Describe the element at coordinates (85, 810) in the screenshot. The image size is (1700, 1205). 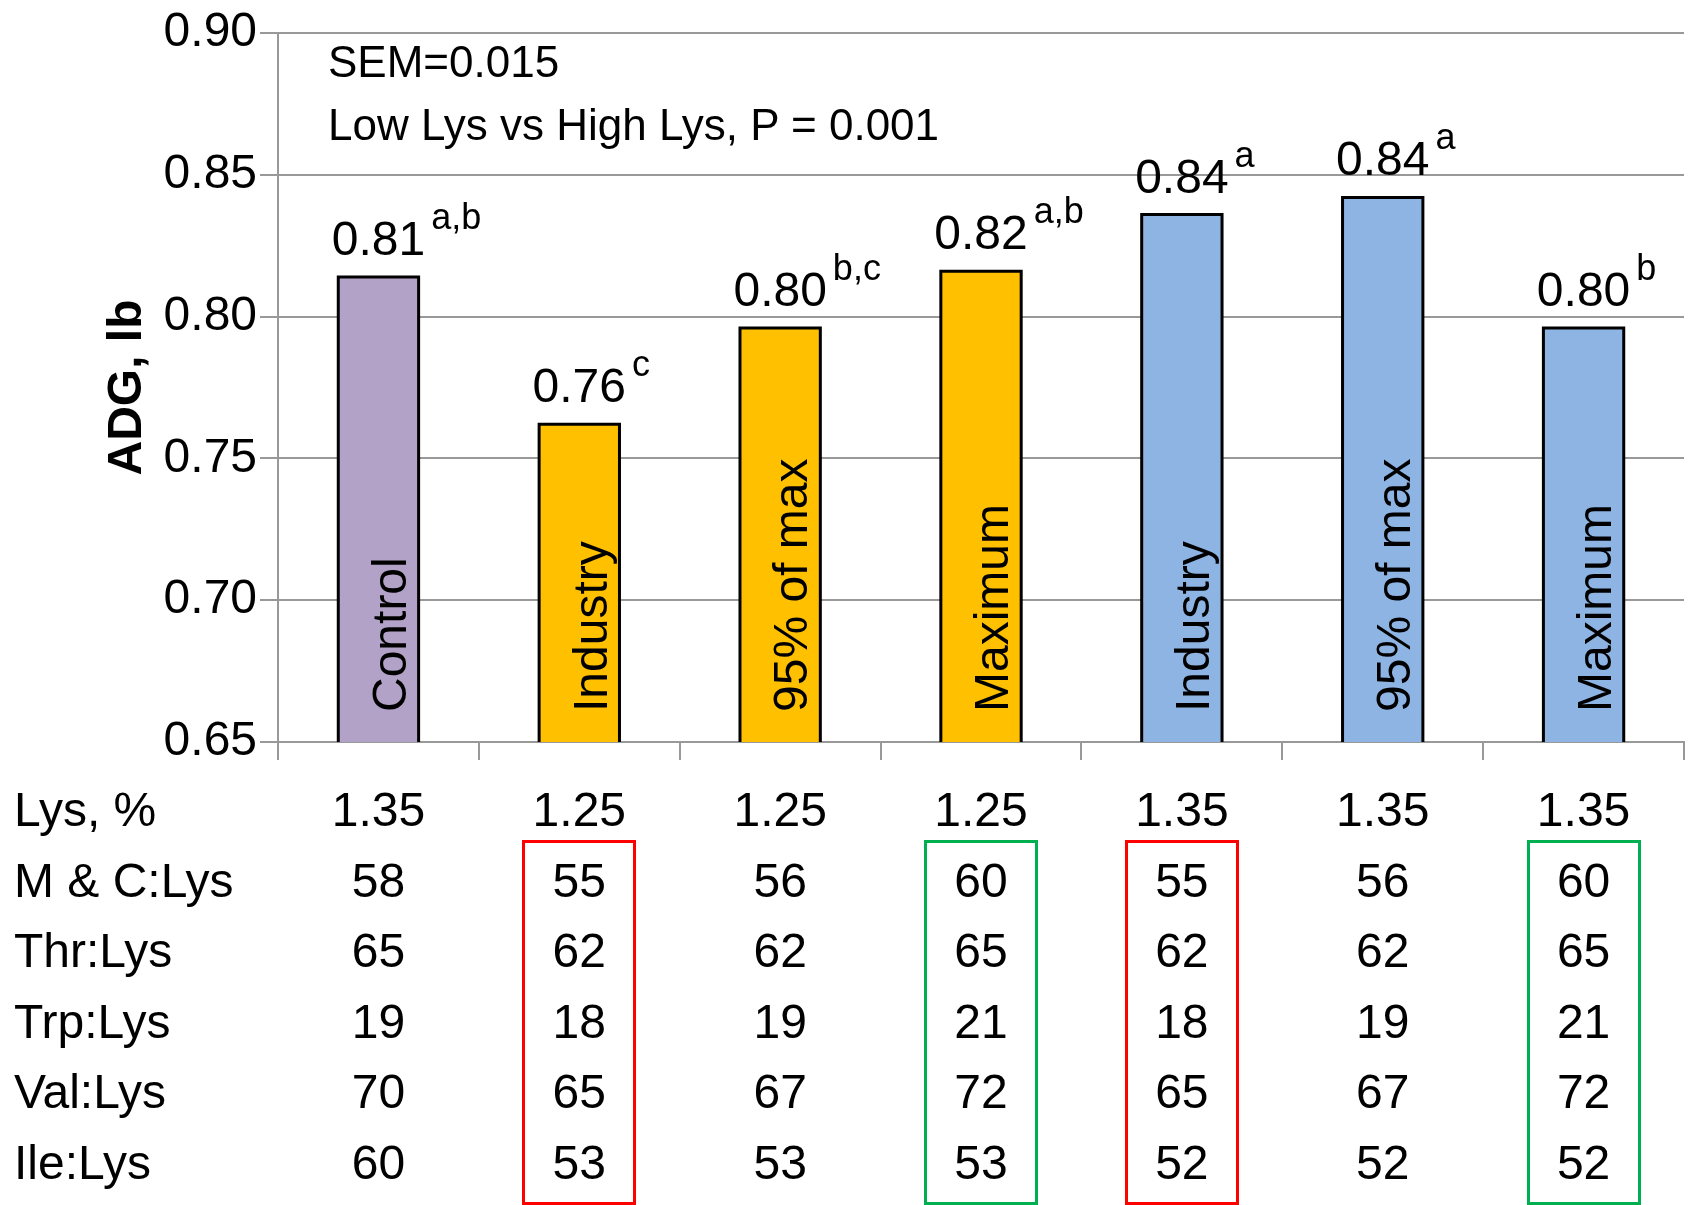
I see `text: Lys, %` at that location.